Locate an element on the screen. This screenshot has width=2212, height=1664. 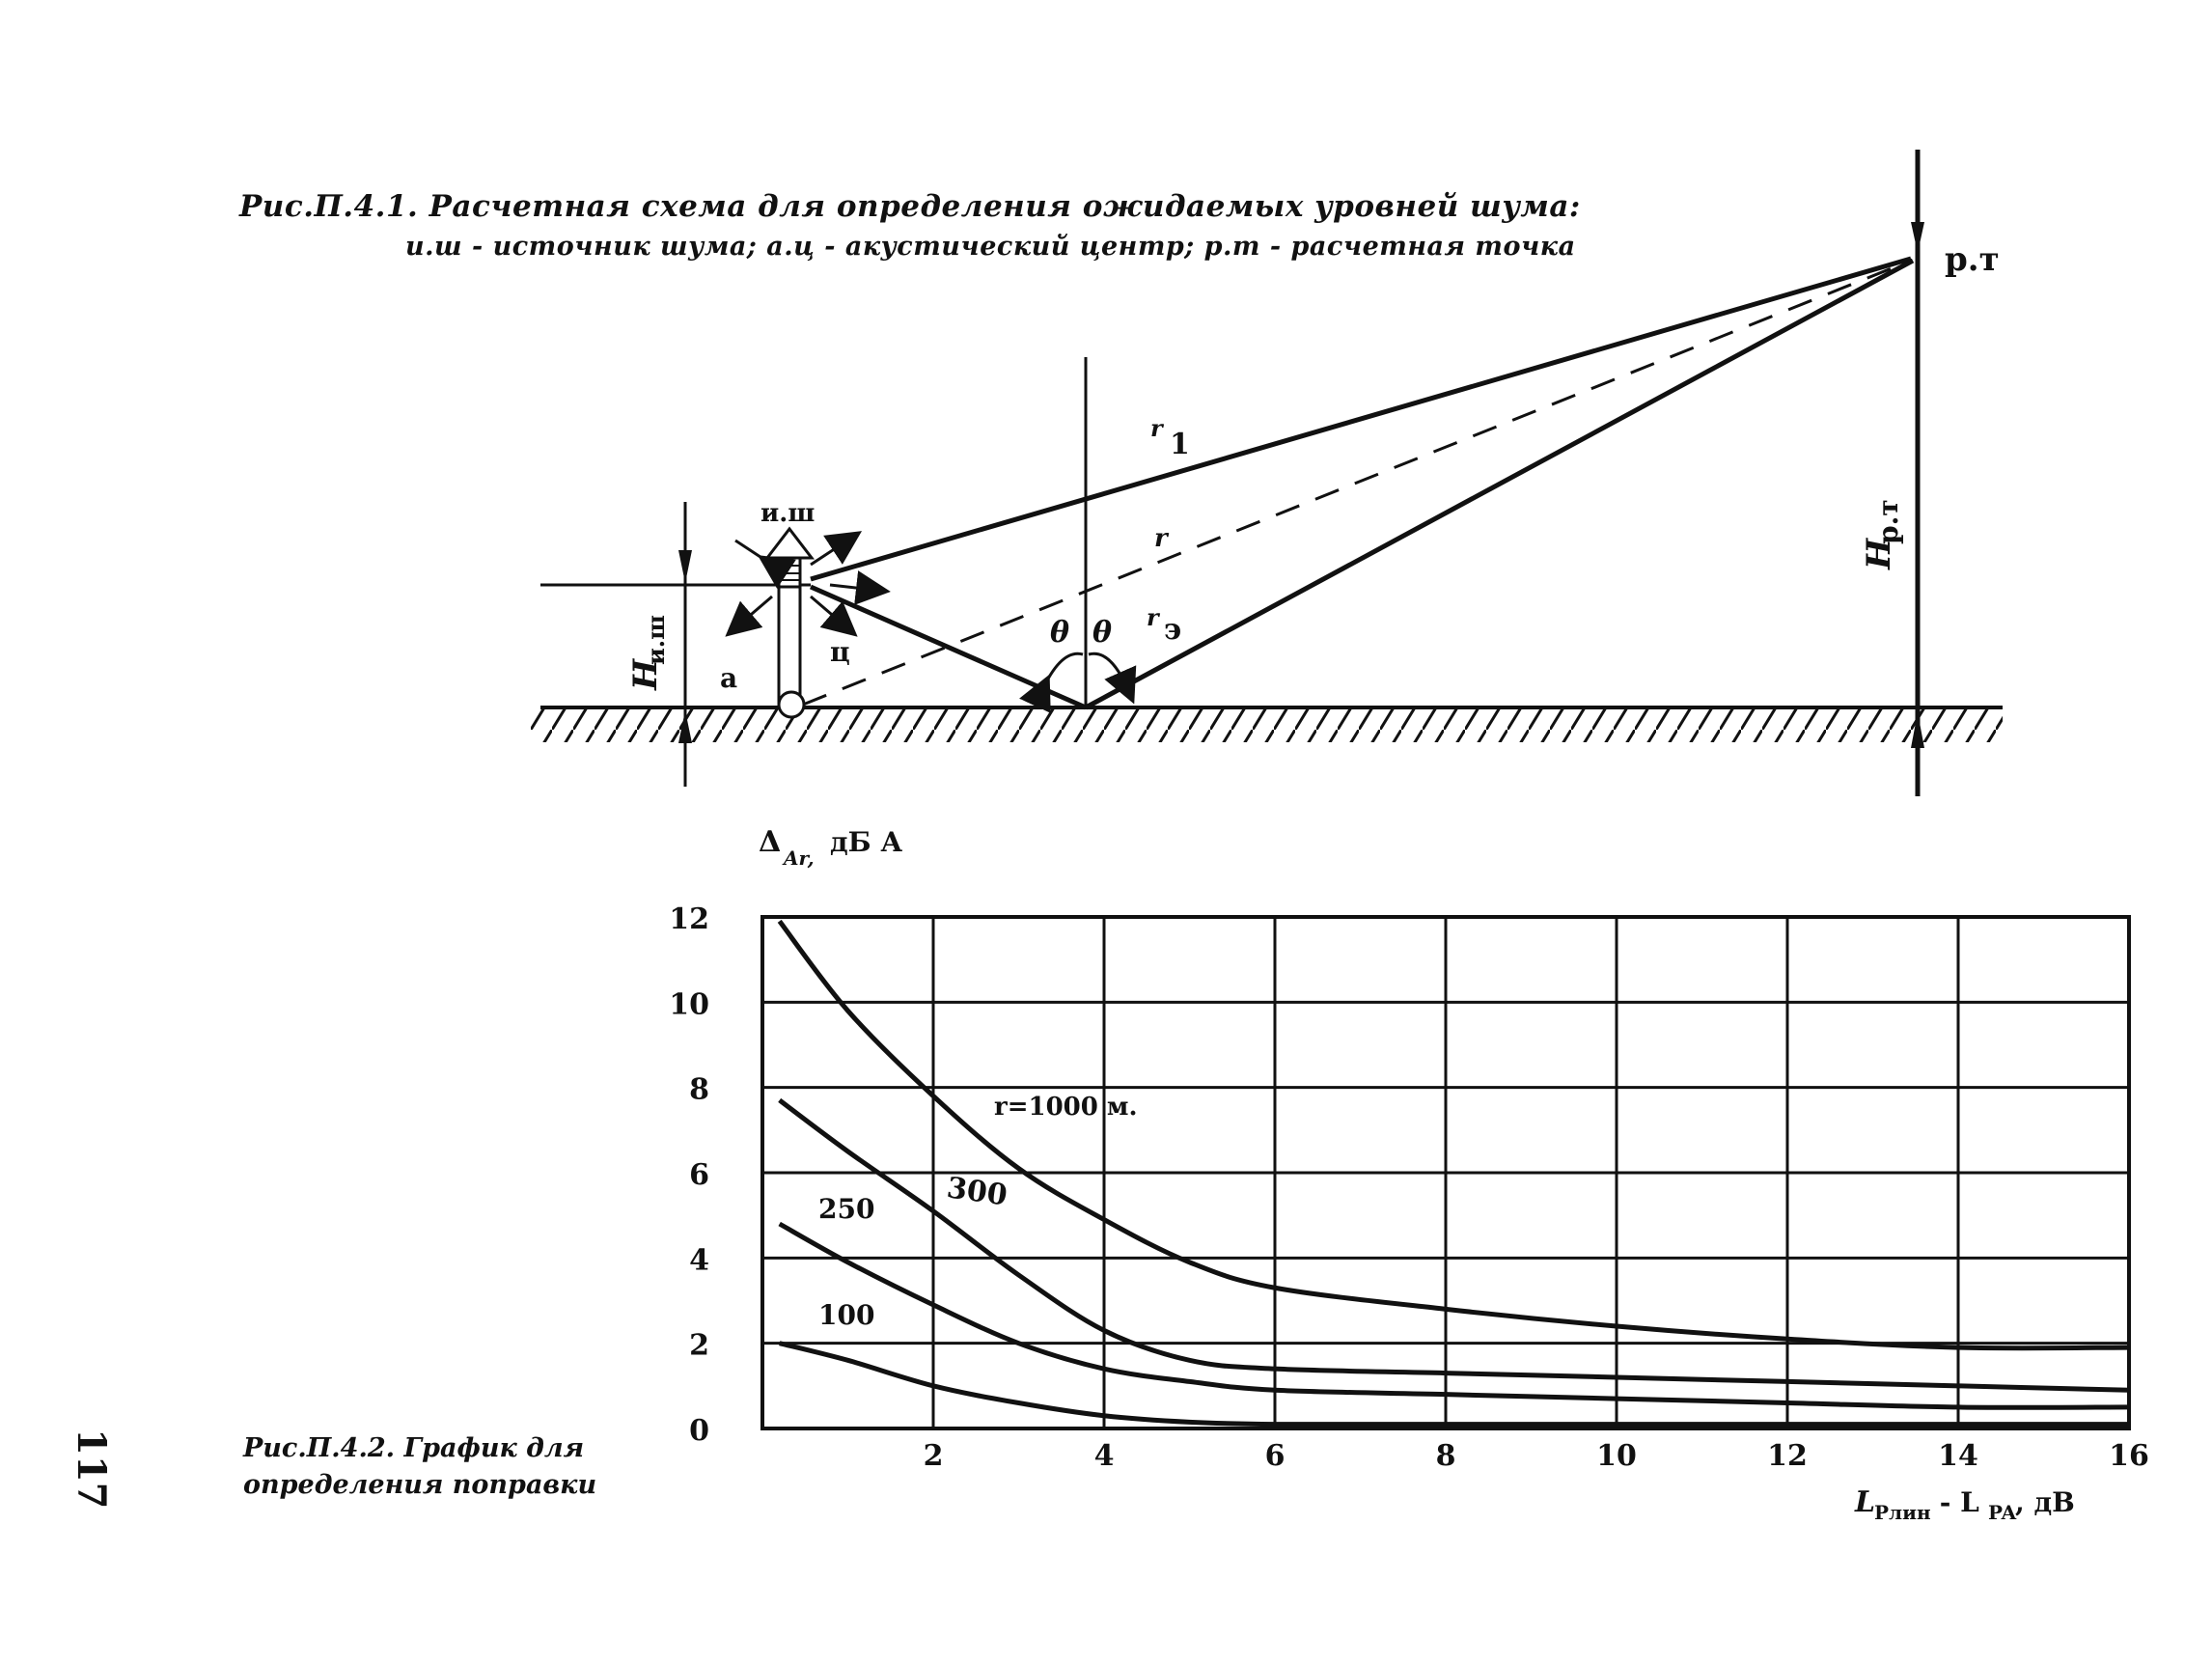
xlabel-unit: , дВ is located at coordinates (2045, 1502).